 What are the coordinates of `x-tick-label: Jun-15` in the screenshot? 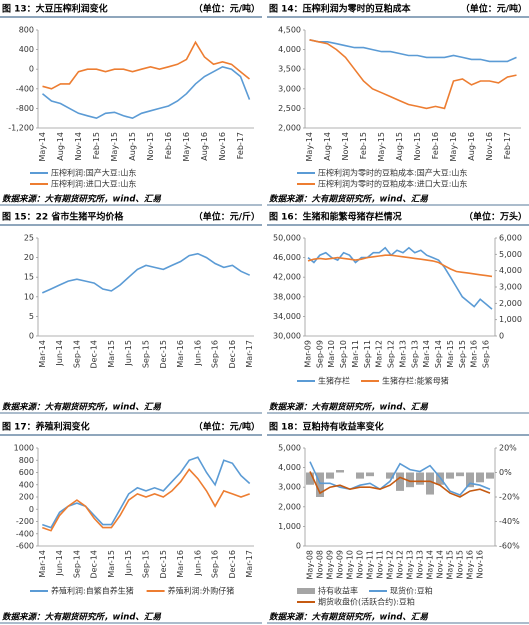 It's located at (128, 563).